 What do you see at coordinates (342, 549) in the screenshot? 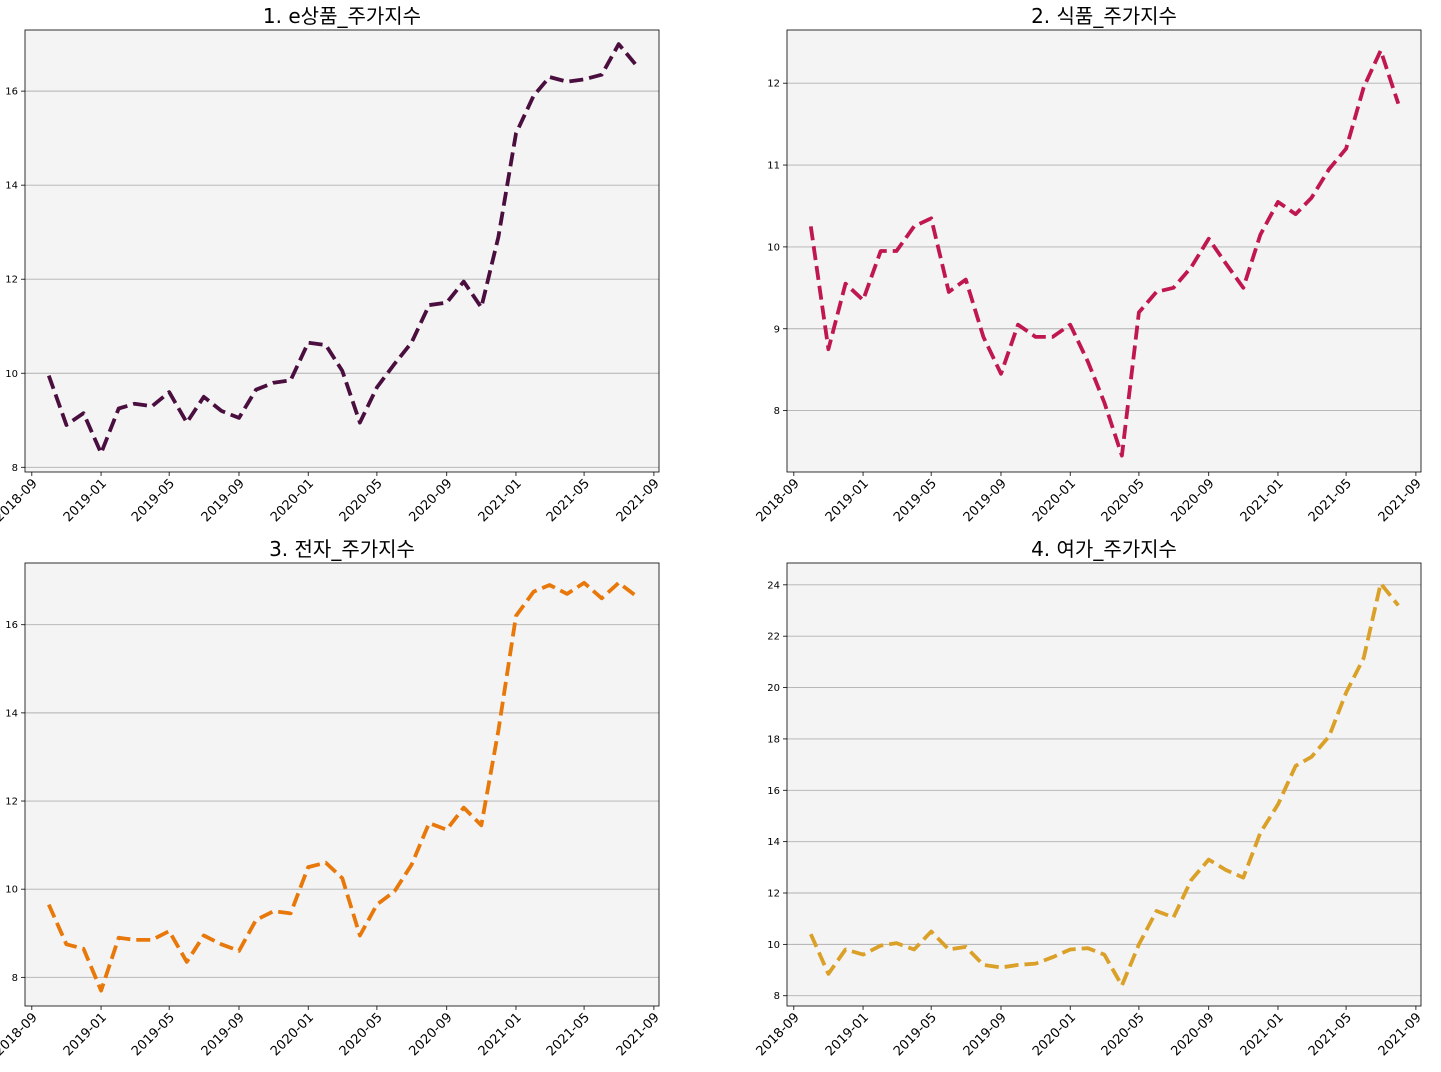
I see `chart-title: 3. 전자_주가지수` at bounding box center [342, 549].